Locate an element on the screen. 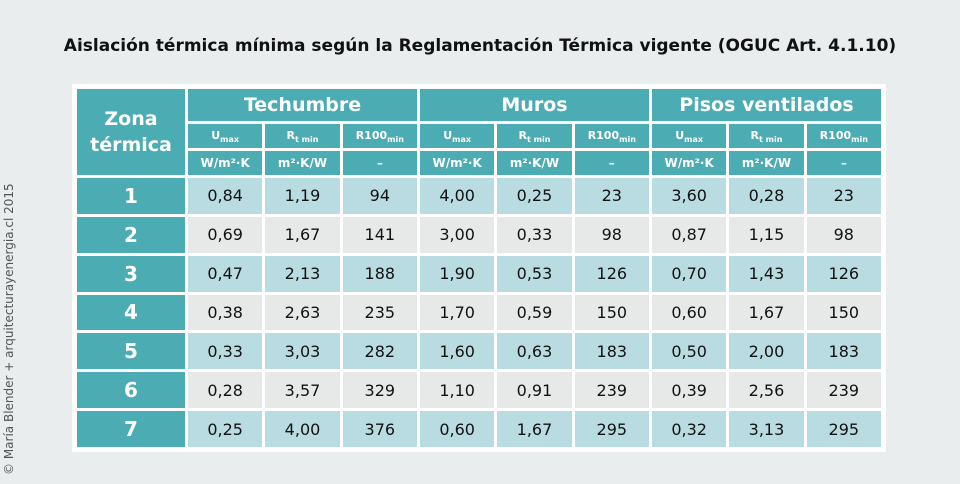  table-cell: 235 is located at coordinates (379, 312).